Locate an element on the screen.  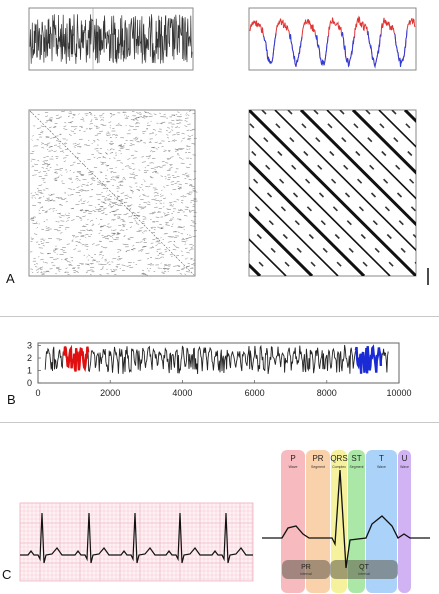
separator-top is located at coordinates (219, 316).